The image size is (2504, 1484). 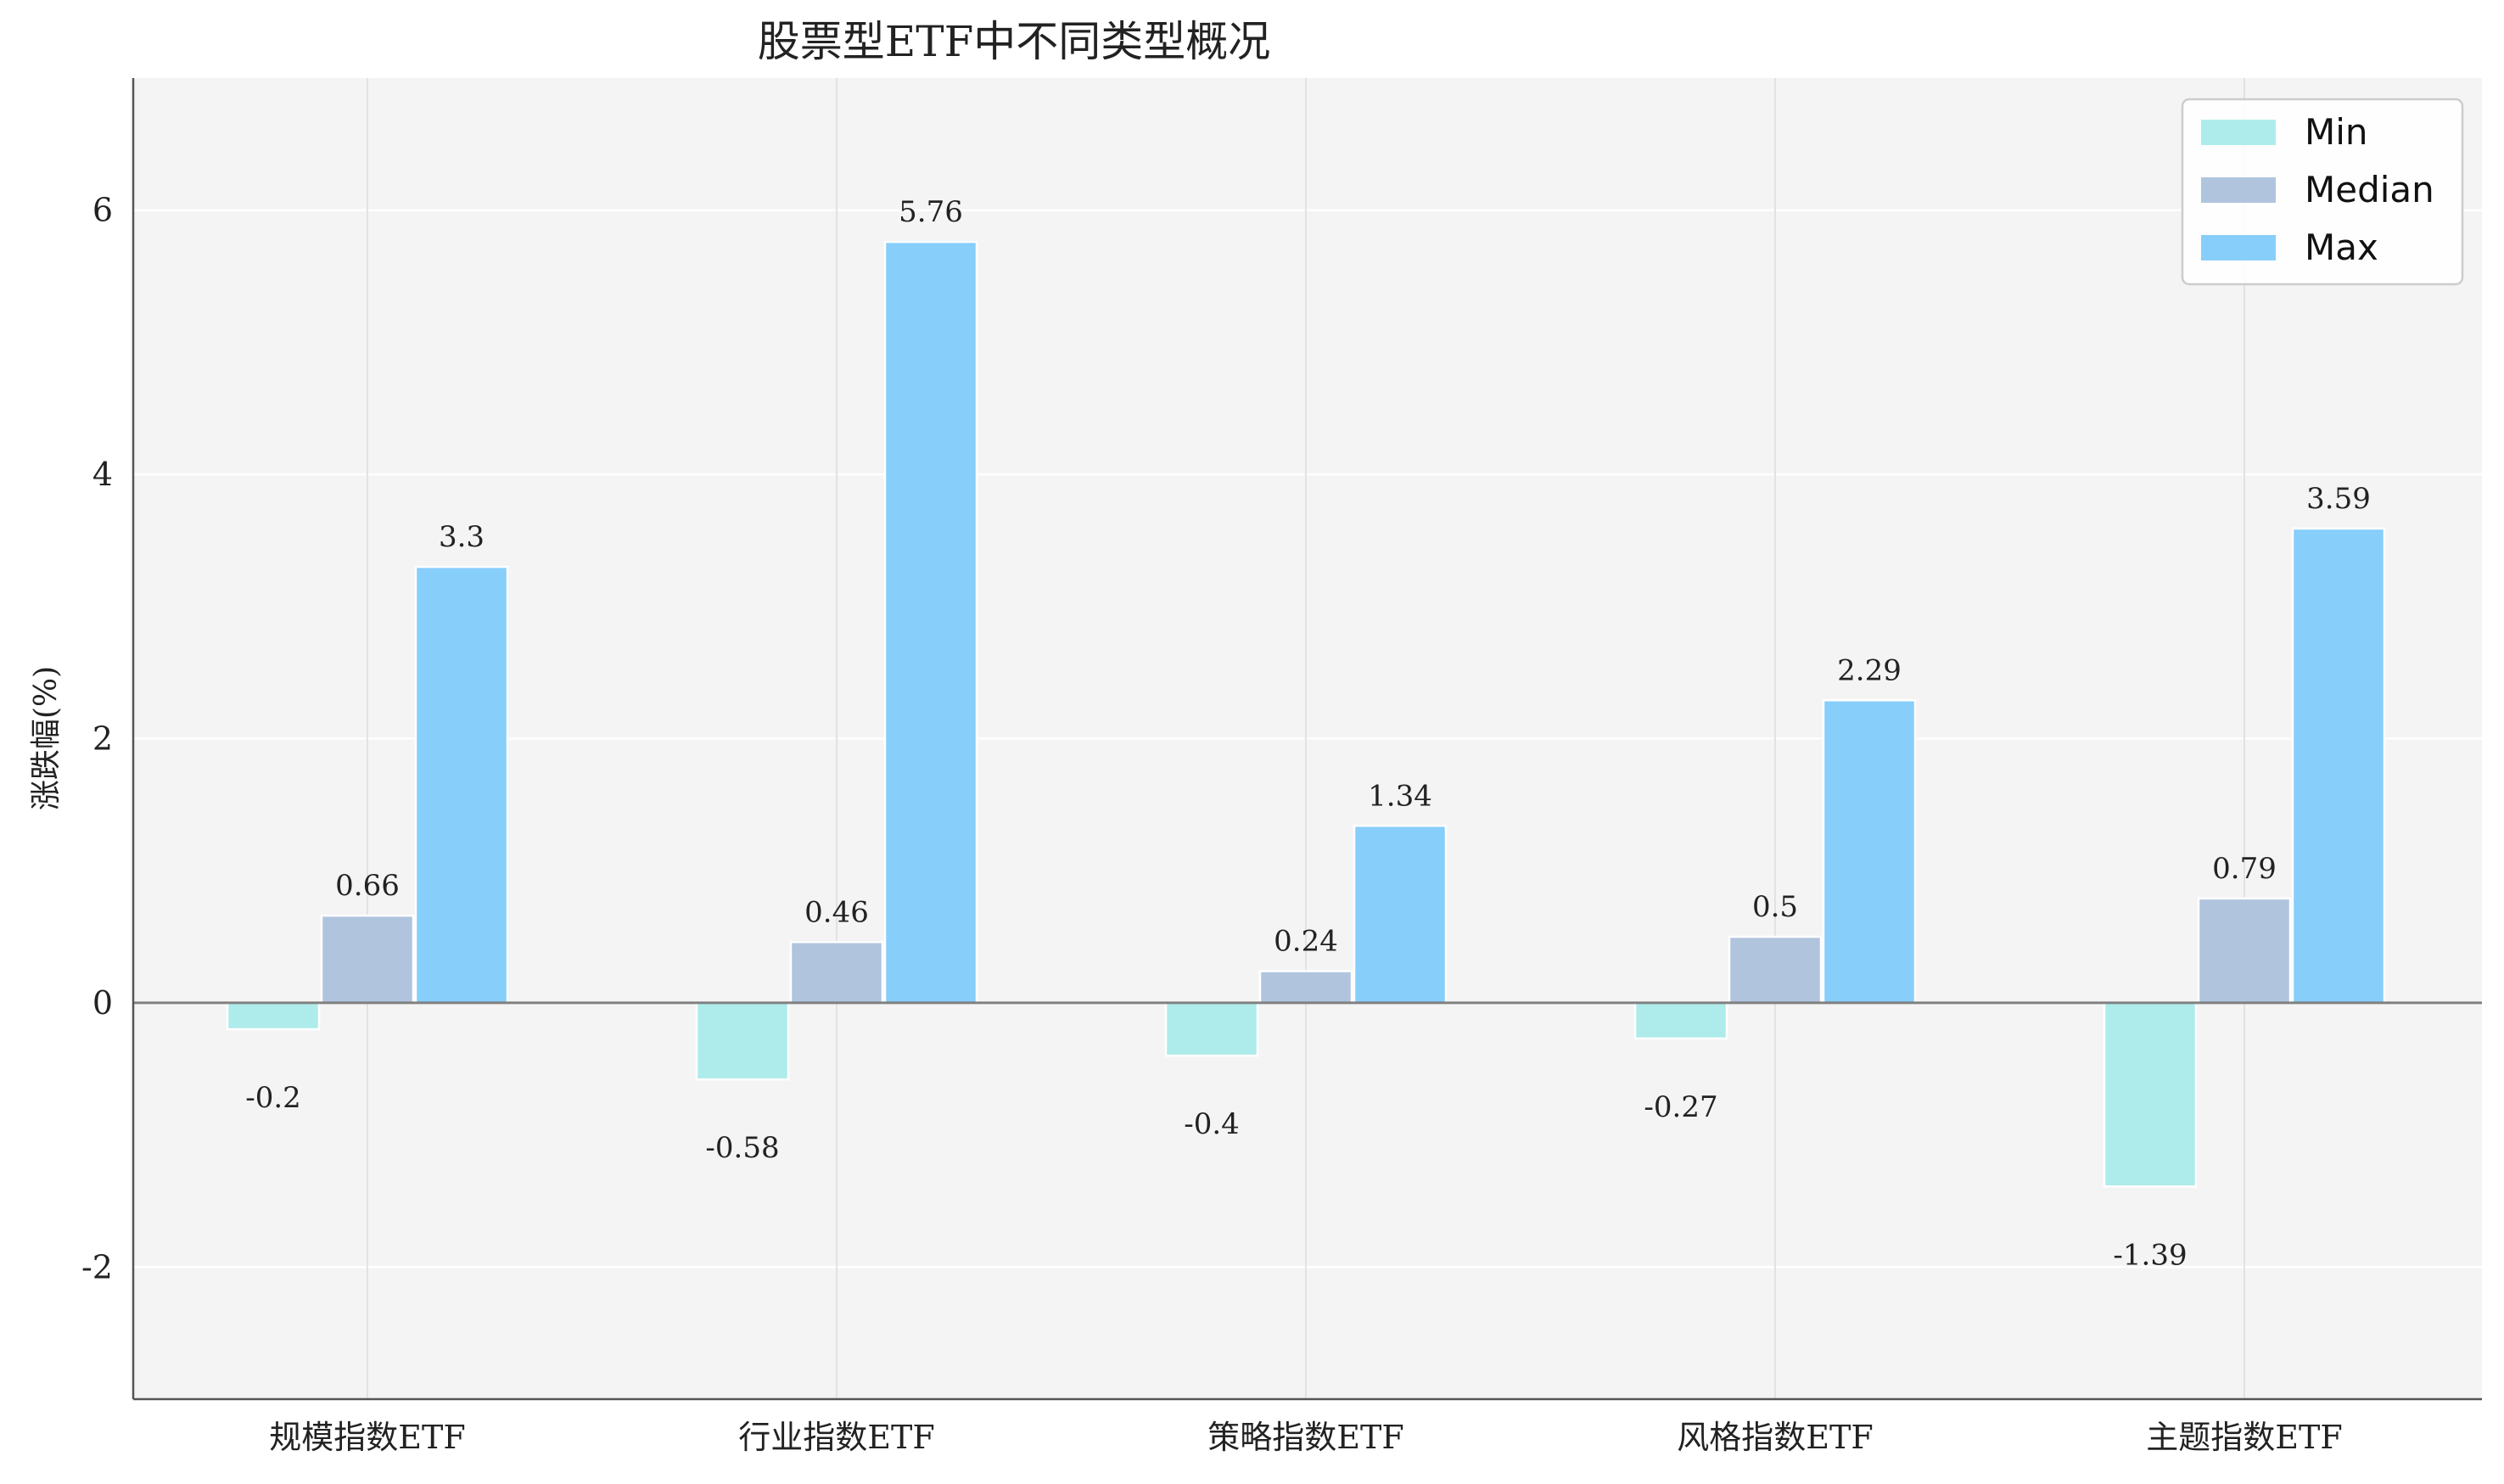 What do you see at coordinates (2336, 132) in the screenshot?
I see `legend-label-min: Min` at bounding box center [2336, 132].